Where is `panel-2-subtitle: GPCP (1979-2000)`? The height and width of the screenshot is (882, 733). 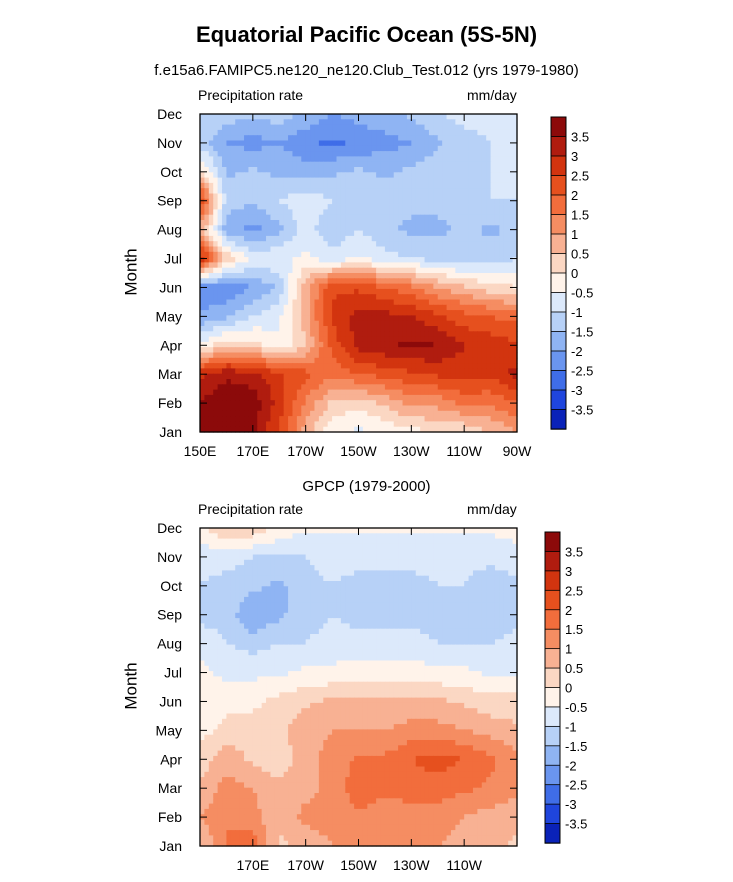 panel-2-subtitle: GPCP (1979-2000) is located at coordinates (366, 486).